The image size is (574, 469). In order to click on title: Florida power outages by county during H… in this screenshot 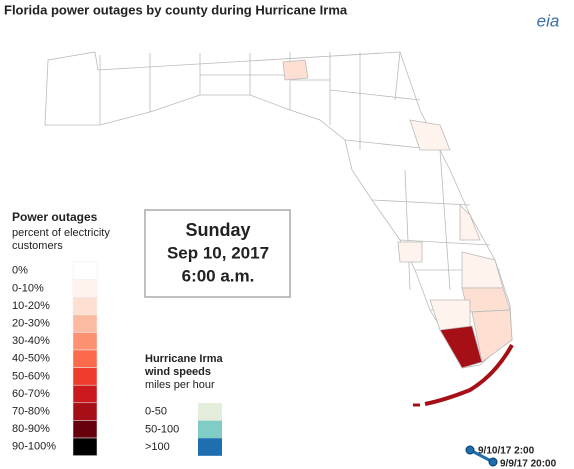, I will do `click(176, 9)`.